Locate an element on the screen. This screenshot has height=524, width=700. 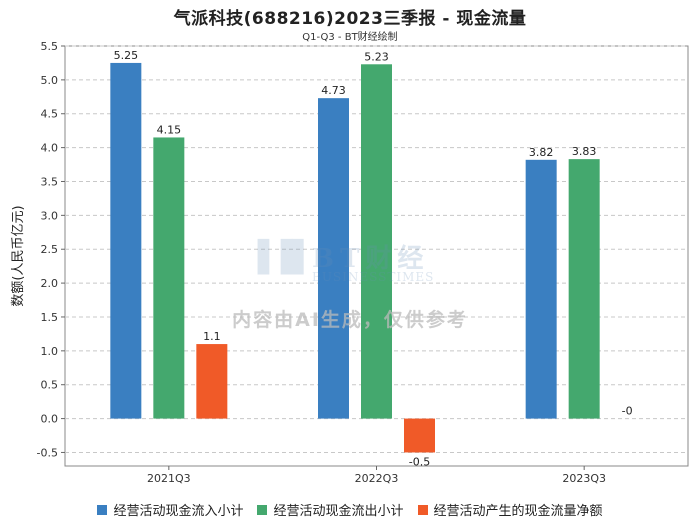
legend-item: 经营活动产生的现金流量净额 is located at coordinates (510, 509).